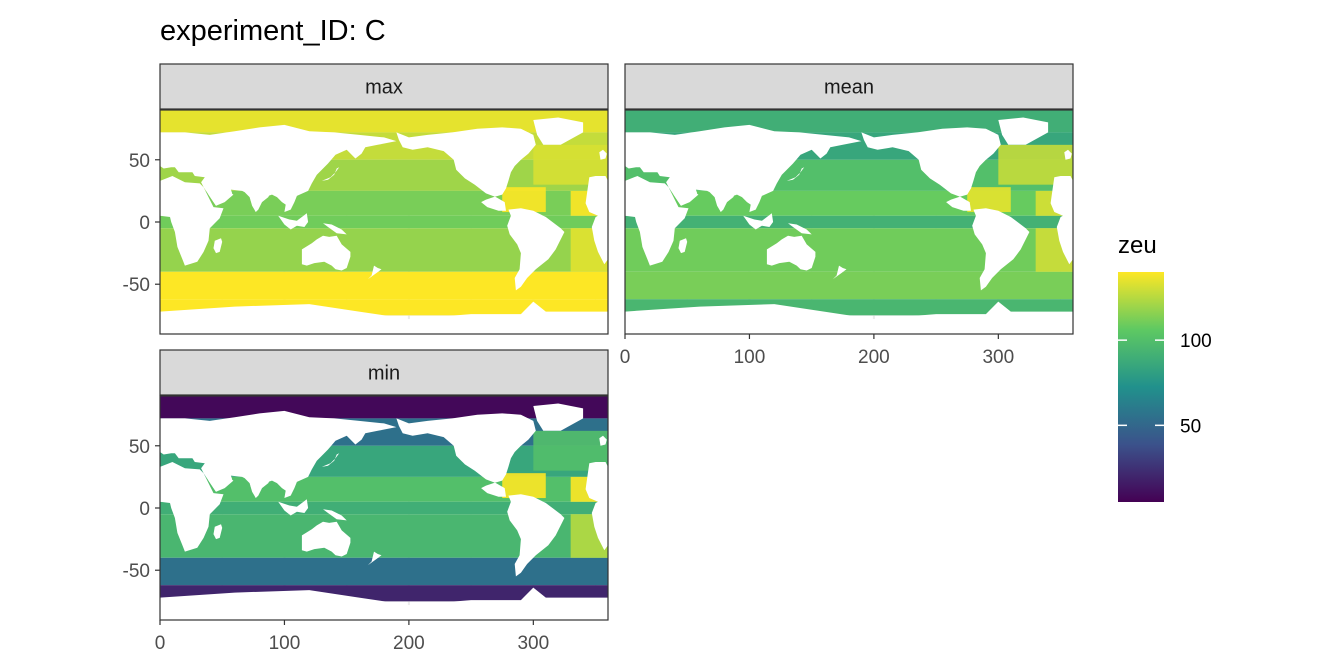 The width and height of the screenshot is (1344, 672). What do you see at coordinates (1141, 387) in the screenshot?
I see `legend-colorbar` at bounding box center [1141, 387].